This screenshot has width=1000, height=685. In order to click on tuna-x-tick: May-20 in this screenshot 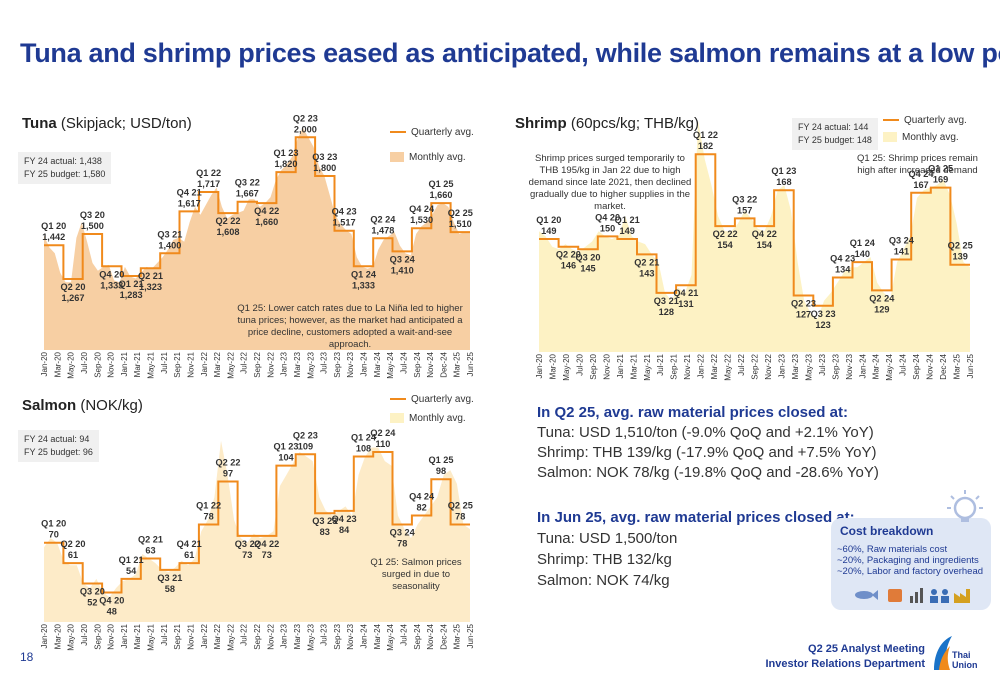, I will do `click(71, 364)`.